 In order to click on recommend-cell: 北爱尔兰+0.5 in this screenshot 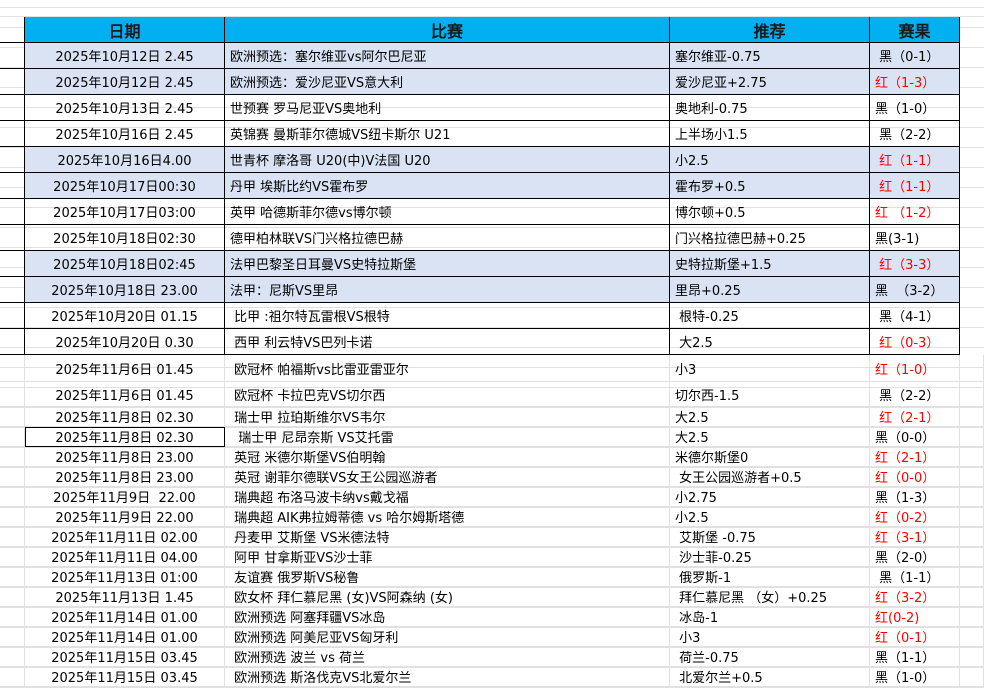, I will do `click(770, 677)`.